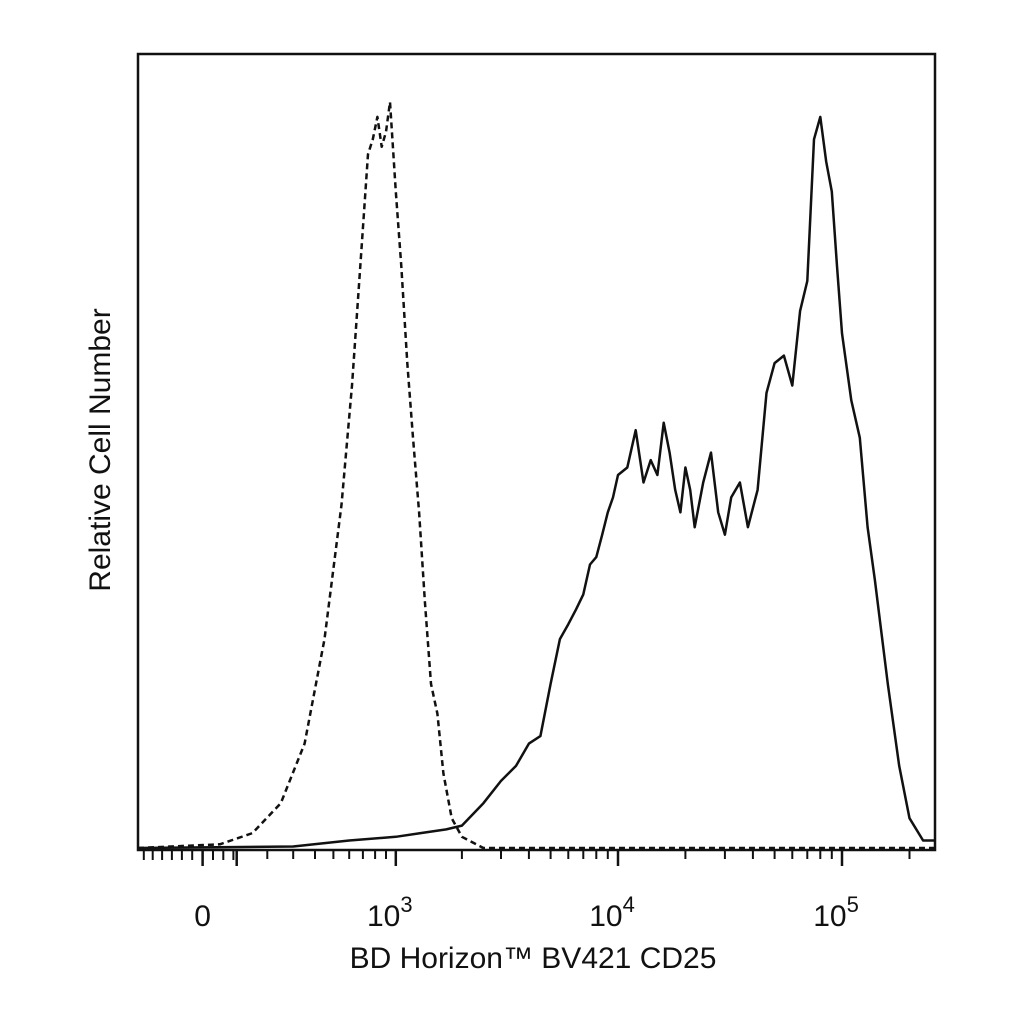 Image resolution: width=1024 pixels, height=1024 pixels. Describe the element at coordinates (526, 858) in the screenshot. I see `x-axis-ticks` at that location.